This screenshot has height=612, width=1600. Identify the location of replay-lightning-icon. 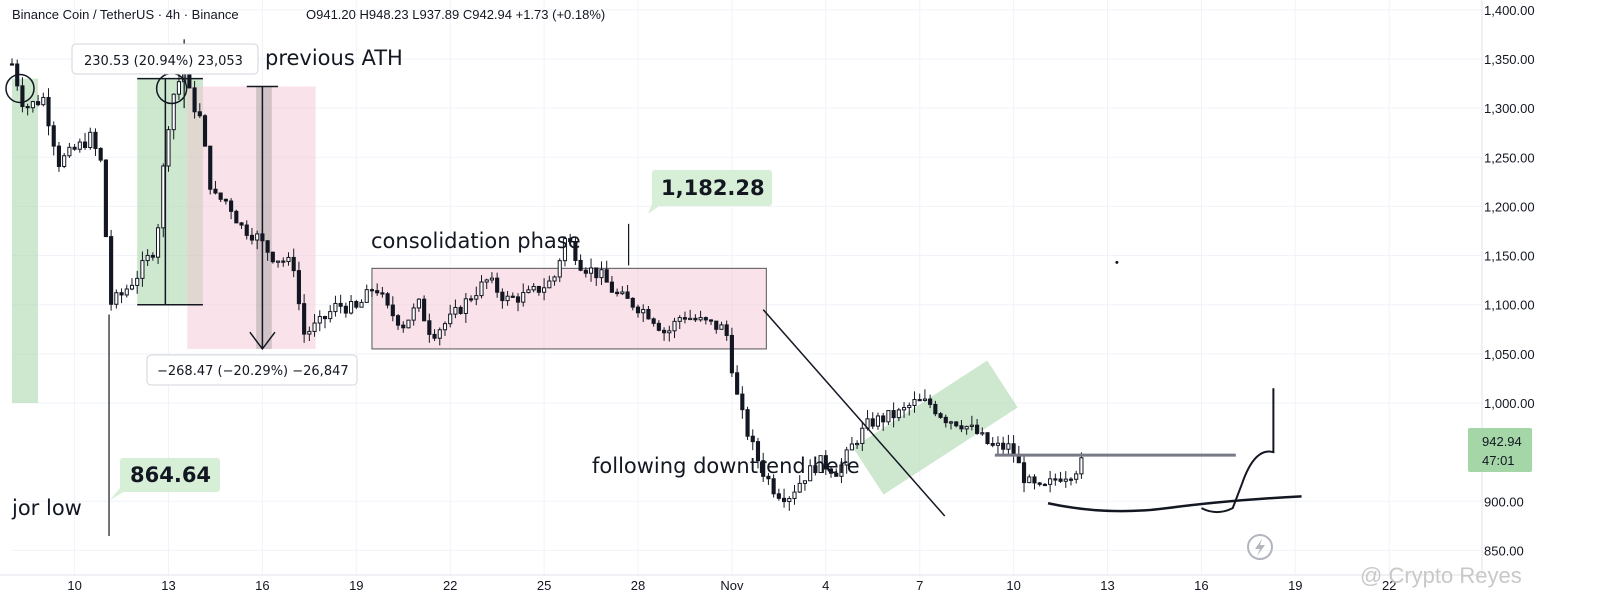
(1260, 547).